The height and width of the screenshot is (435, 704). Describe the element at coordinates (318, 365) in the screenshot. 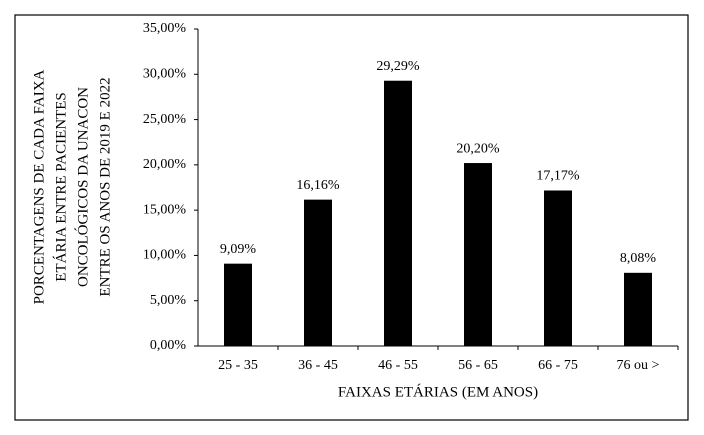

I see `x-tick-label: 36 - 45` at that location.